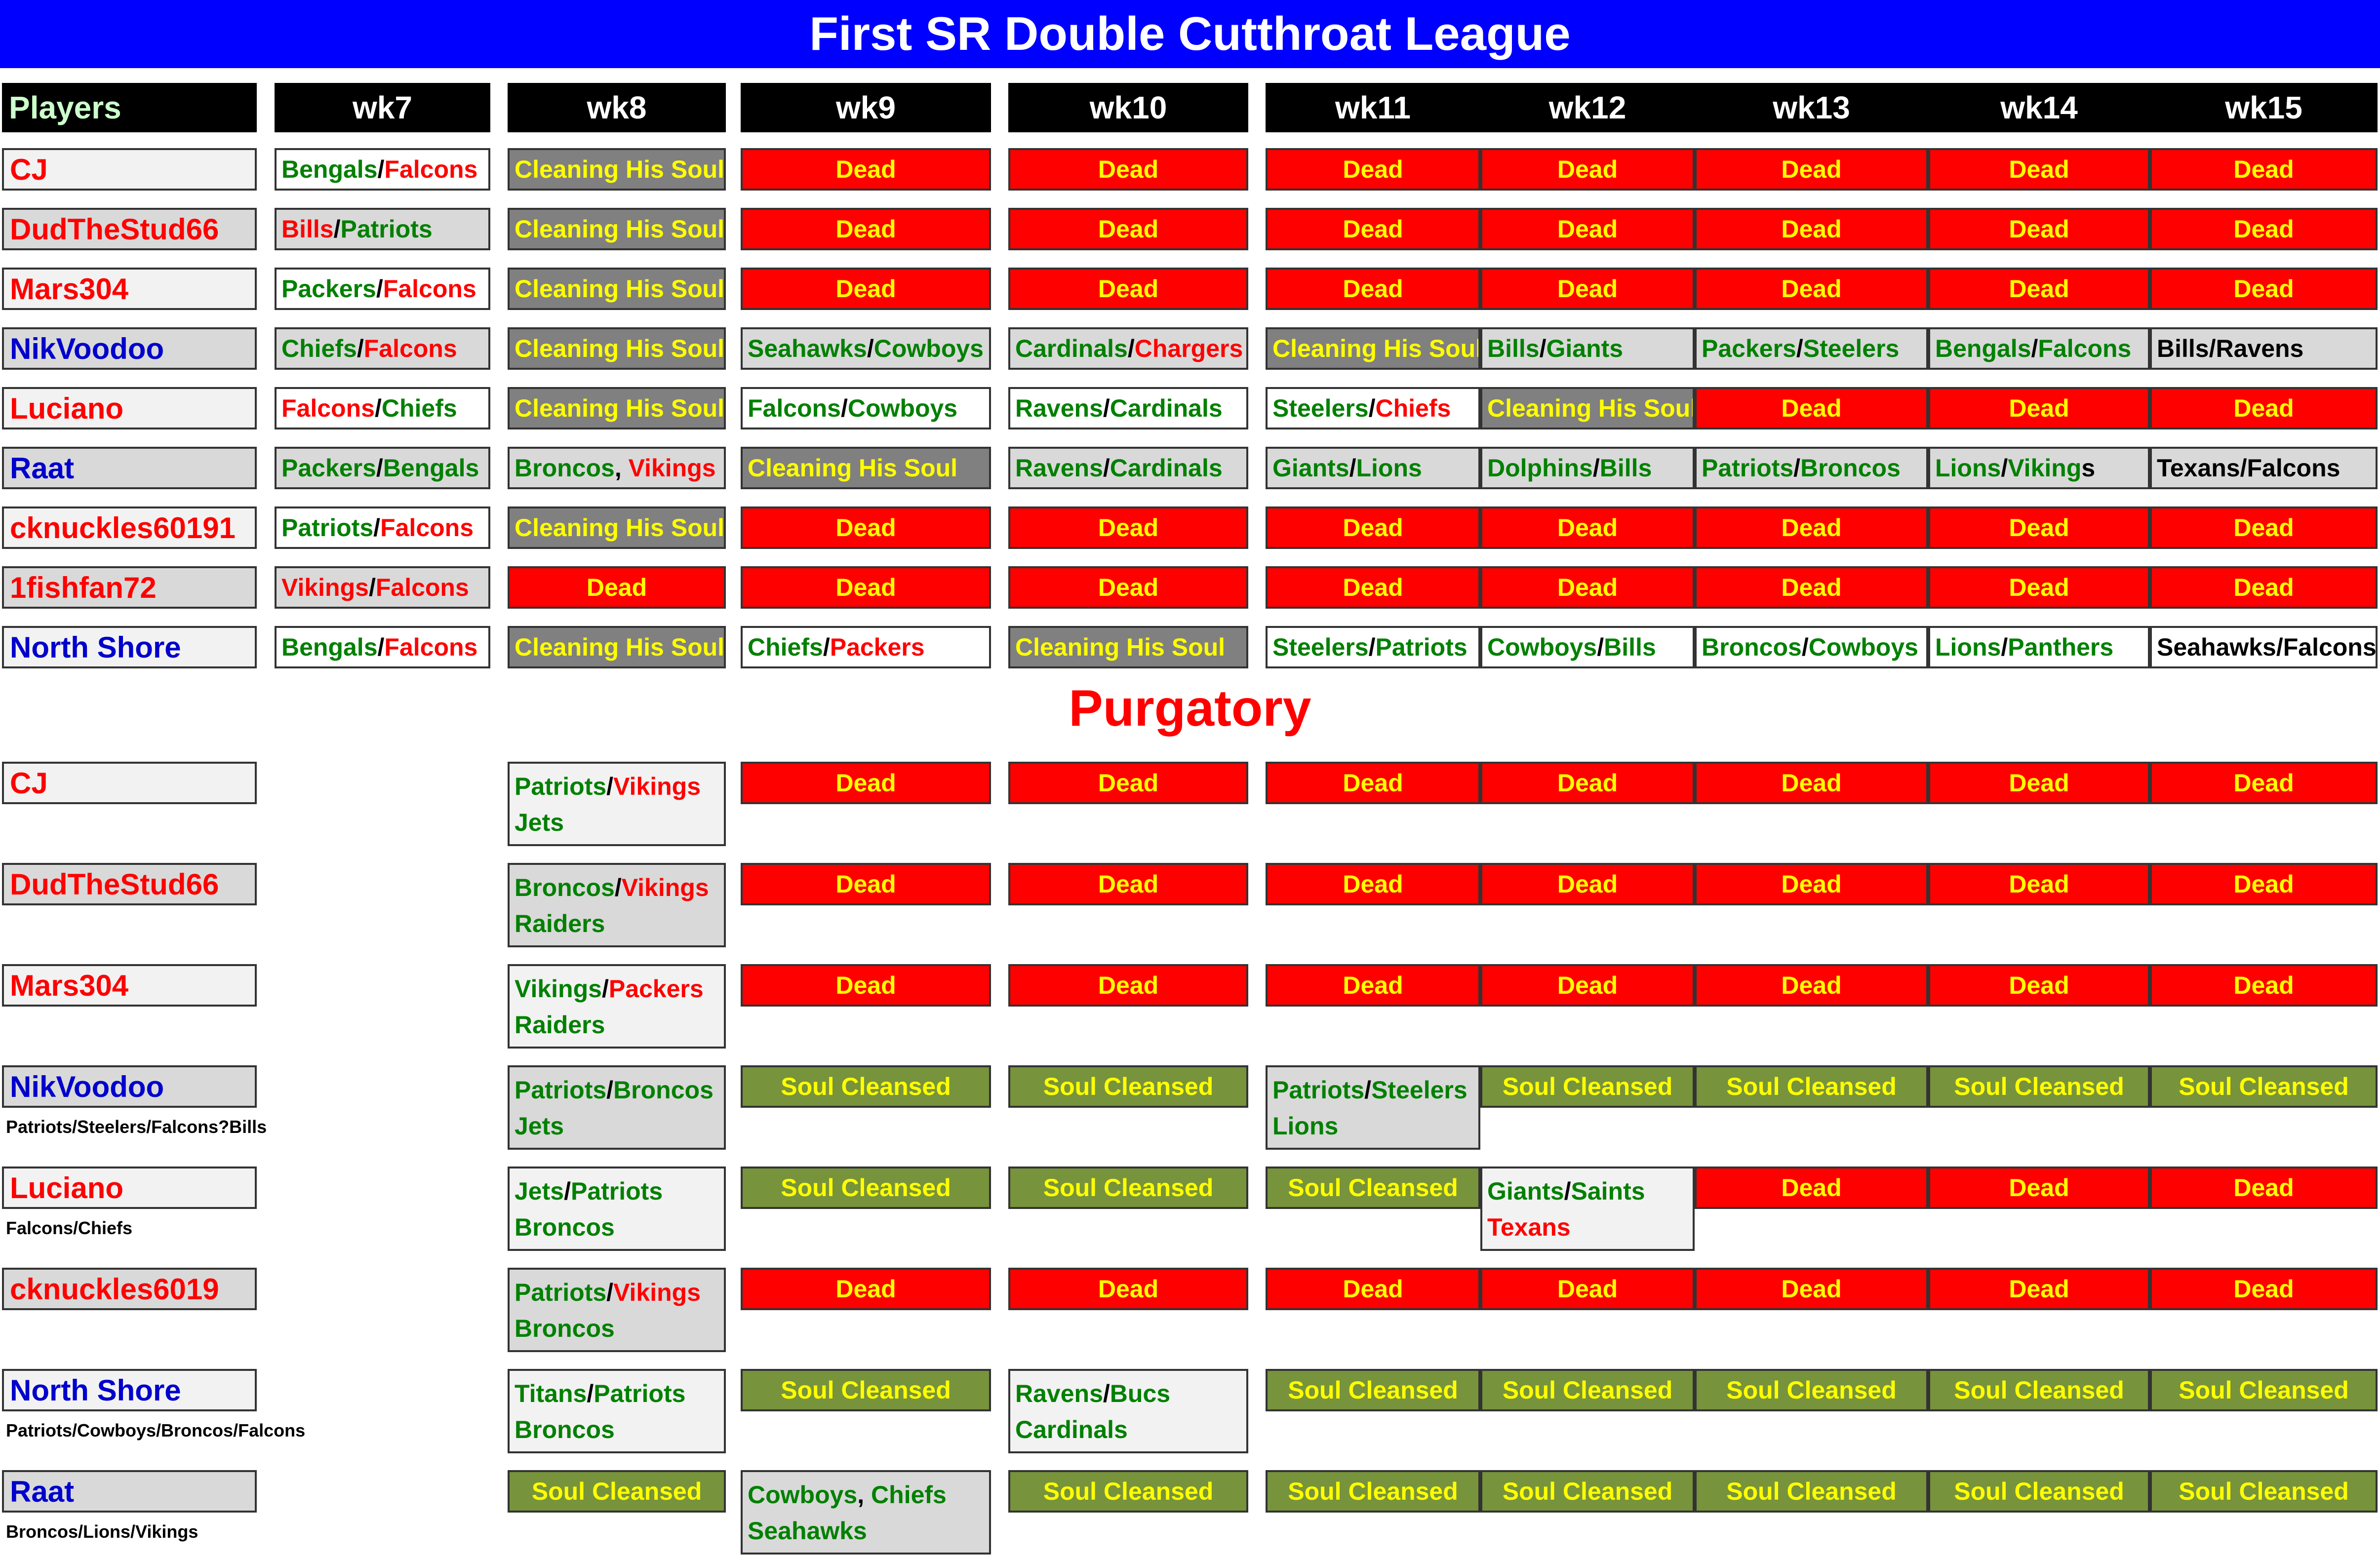 The image size is (2380, 1556). Describe the element at coordinates (617, 107) in the screenshot. I see `week-header-wk8: wk8` at that location.